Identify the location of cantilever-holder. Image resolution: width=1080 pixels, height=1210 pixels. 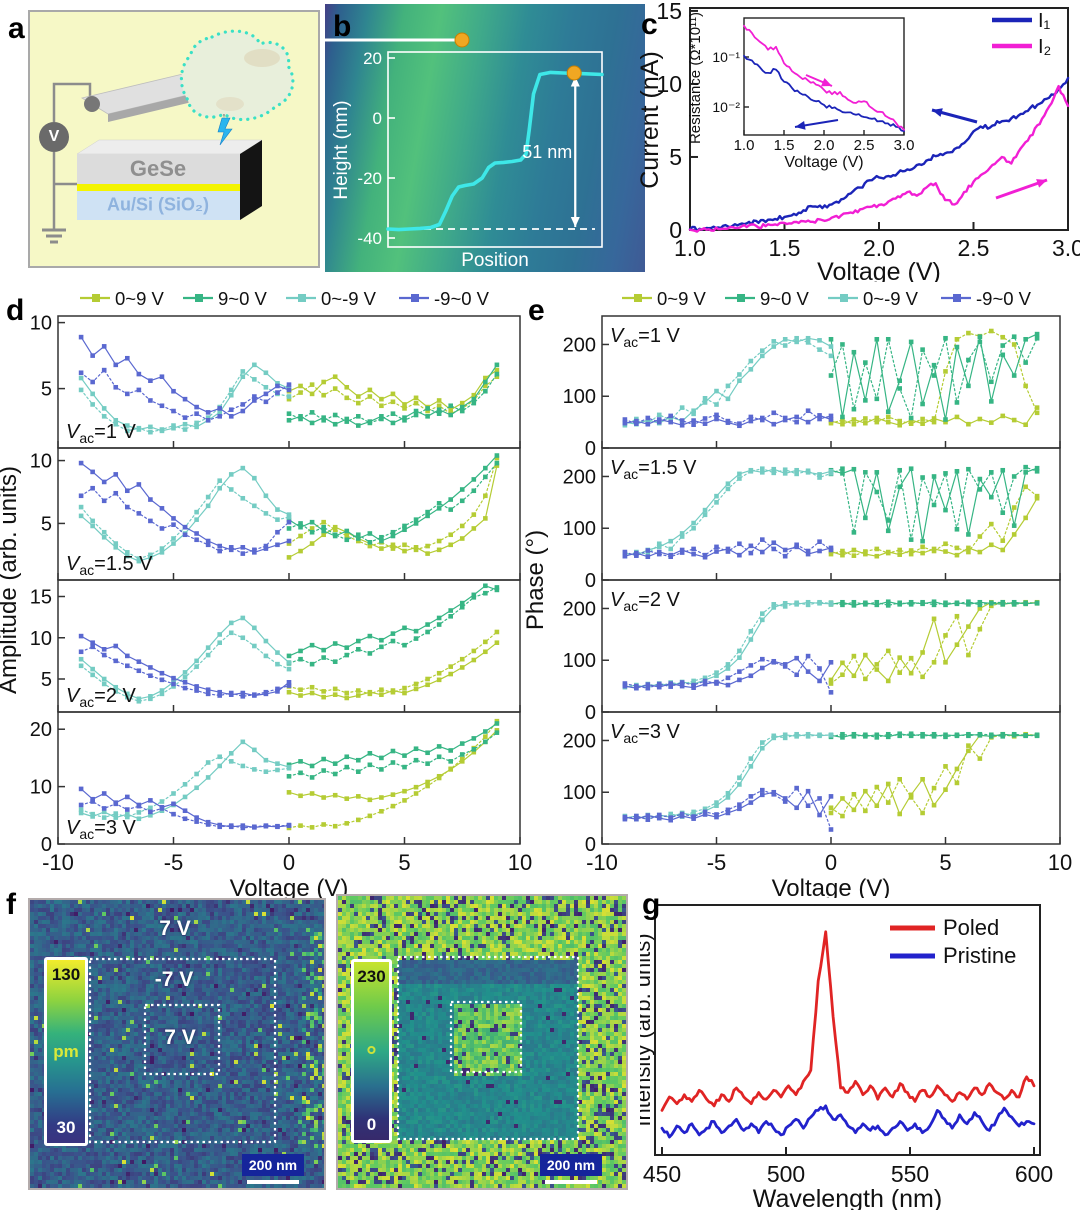
(92, 104).